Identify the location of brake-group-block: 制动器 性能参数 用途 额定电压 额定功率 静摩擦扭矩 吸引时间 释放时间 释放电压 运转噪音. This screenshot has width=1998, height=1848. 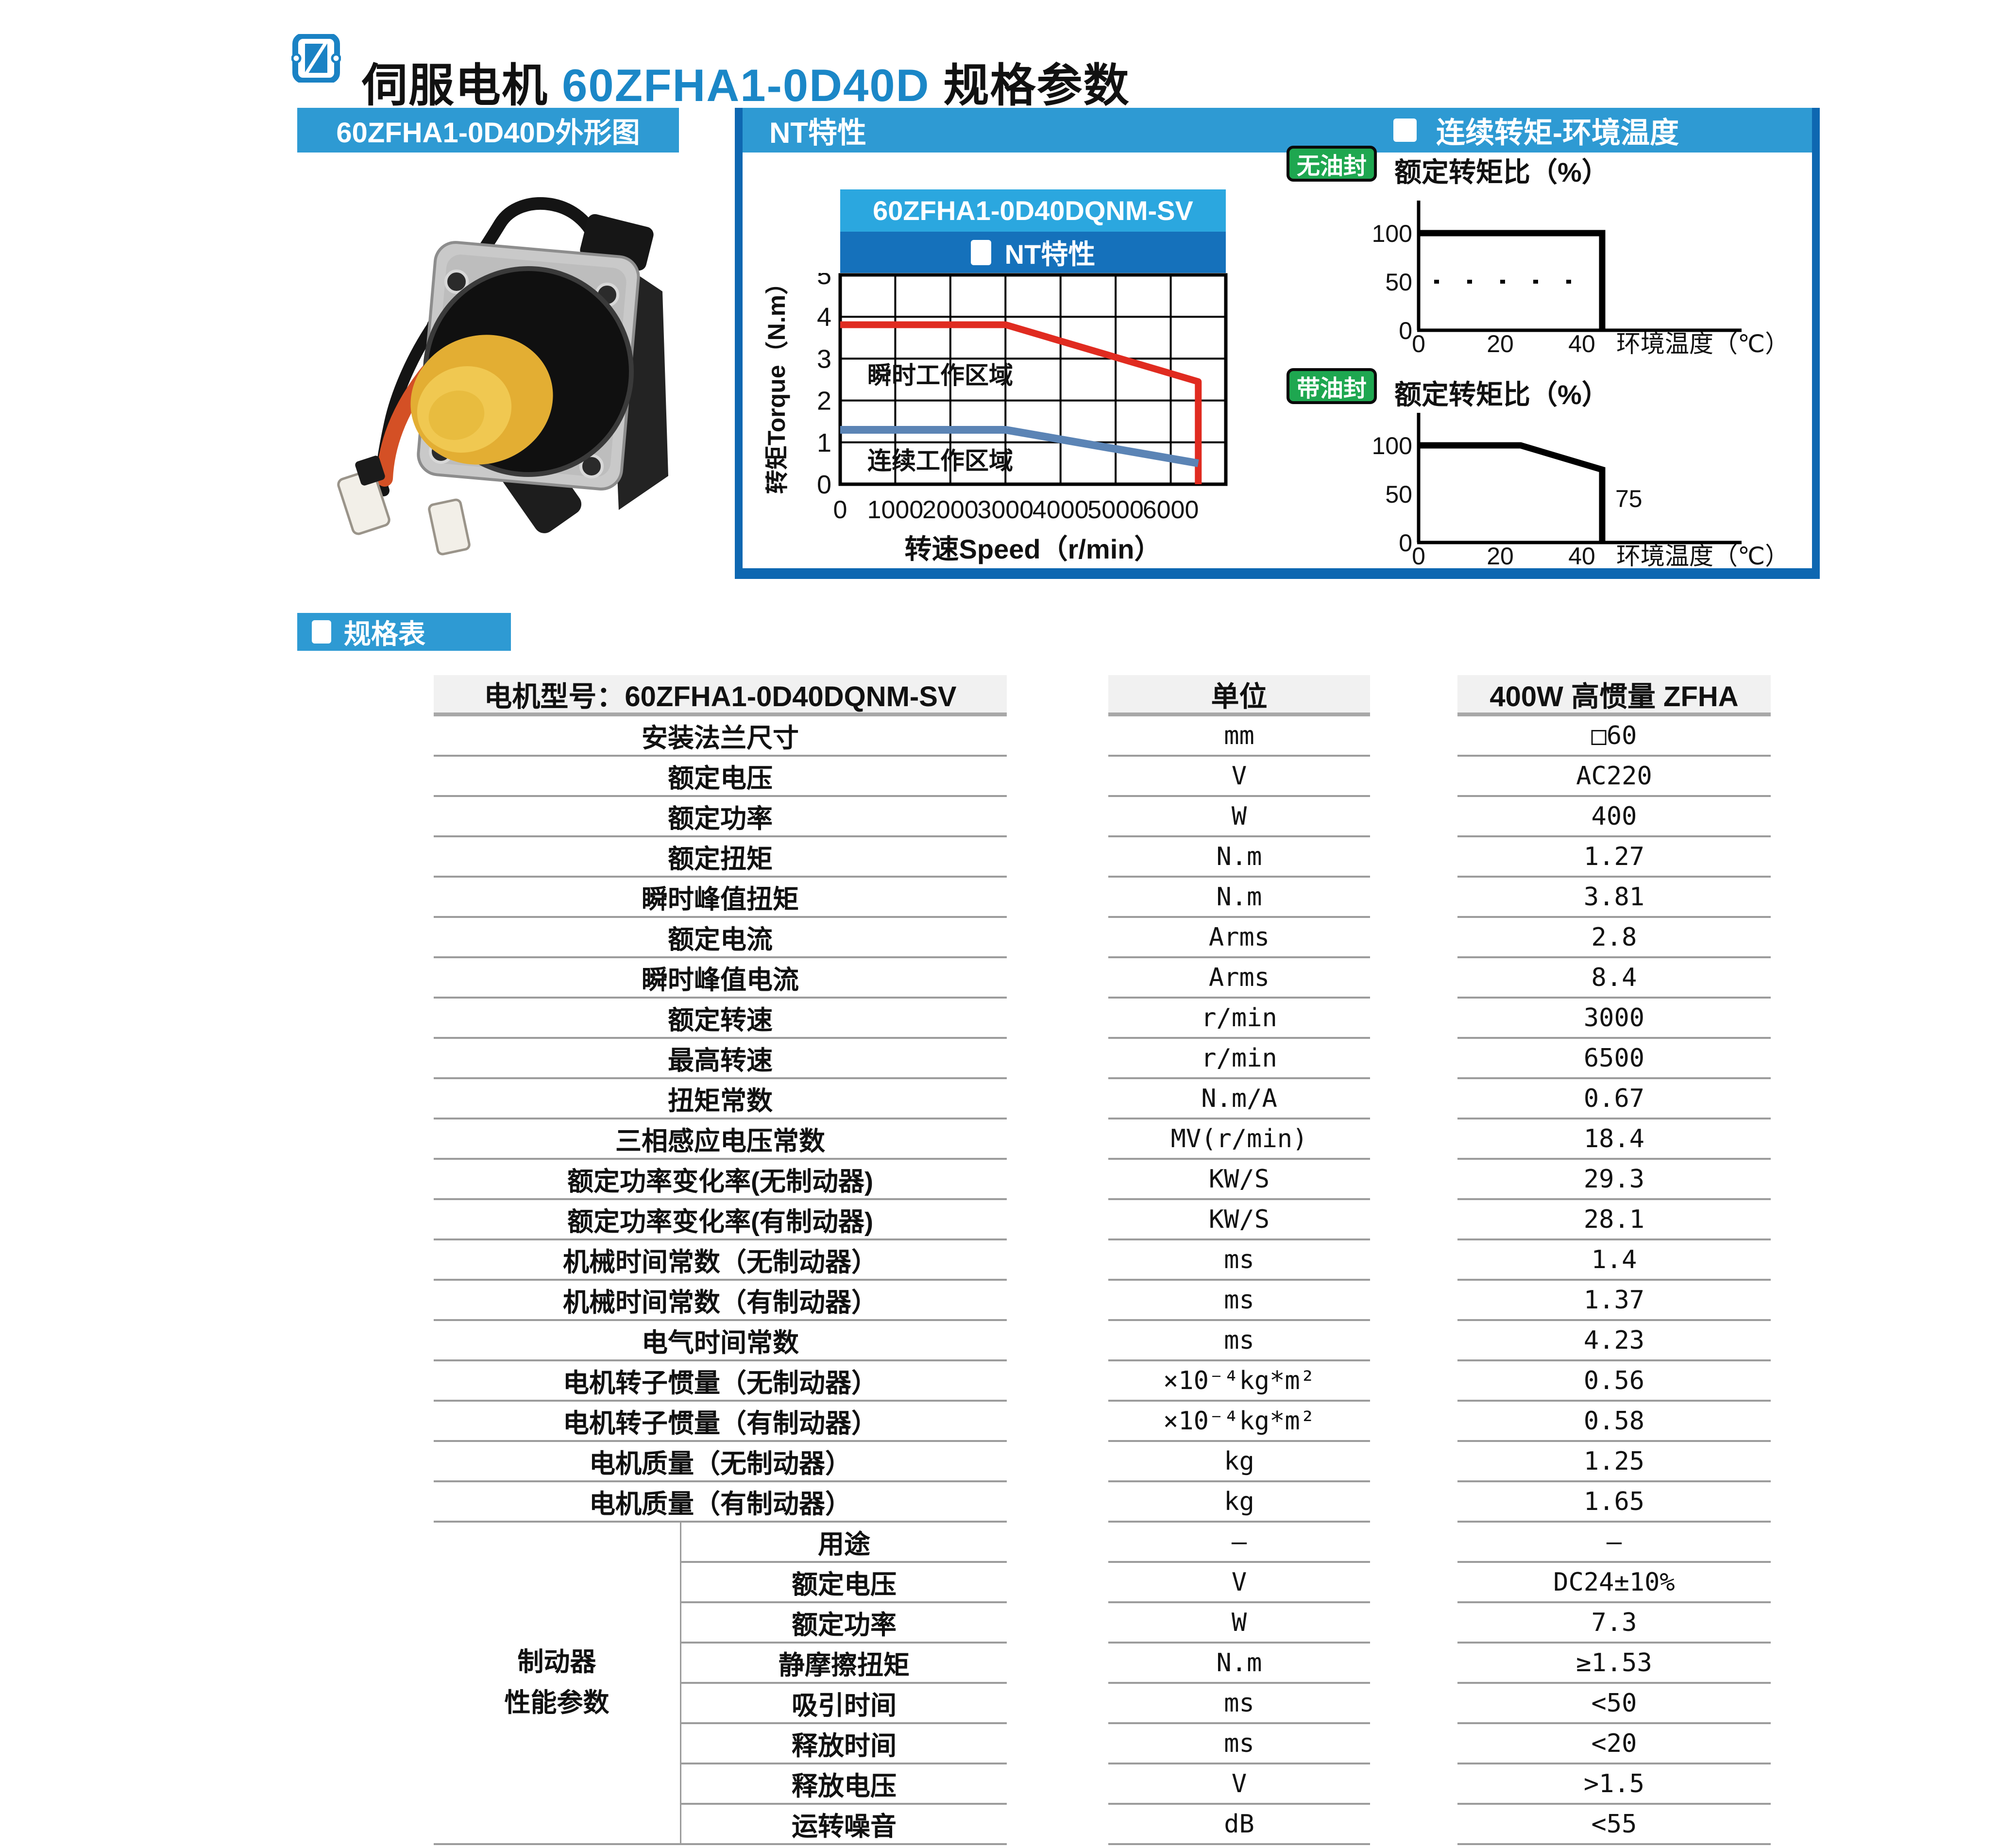
(720, 1684).